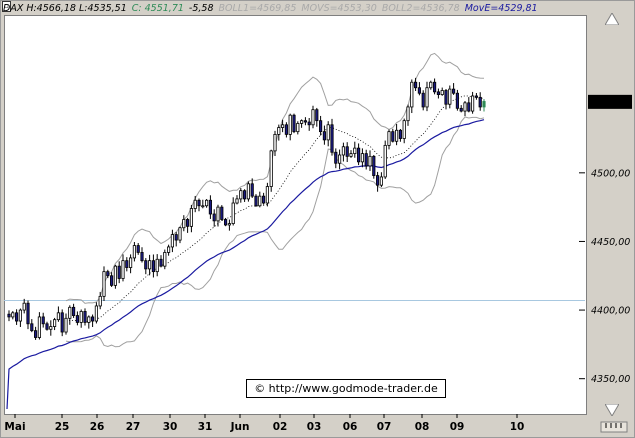  What do you see at coordinates (610, 101) in the screenshot?
I see `last-price-box-bg` at bounding box center [610, 101].